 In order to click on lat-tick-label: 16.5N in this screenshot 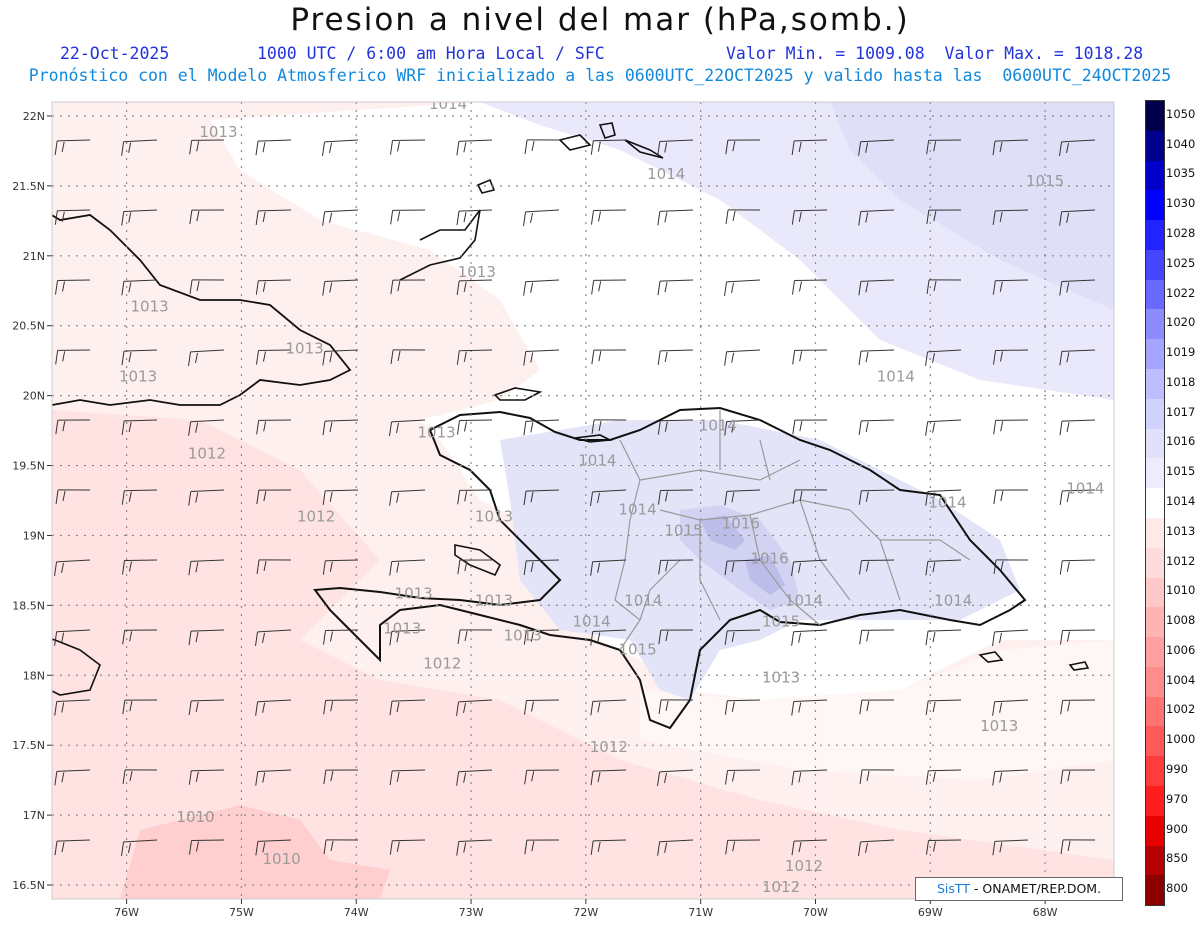, I will do `click(28, 885)`.